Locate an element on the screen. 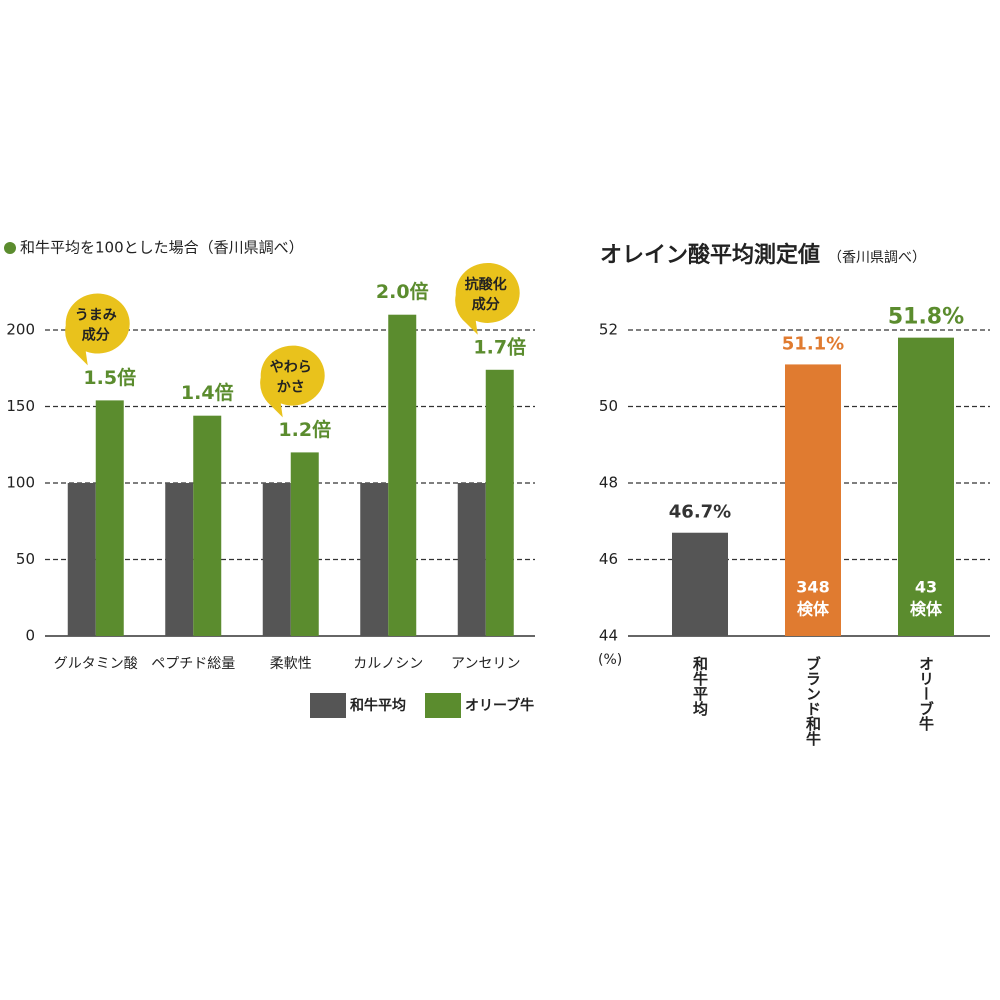 This screenshot has width=1000, height=1000. chart-title: オレイン酸平均測定値 is located at coordinates (710, 255).